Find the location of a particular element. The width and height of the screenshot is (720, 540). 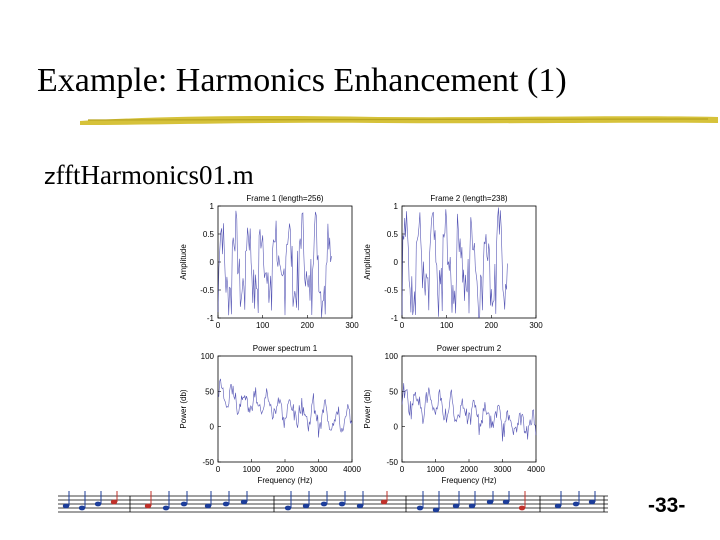

slide-title: Example: Harmonics Enhancement (1) is located at coordinates (302, 80).